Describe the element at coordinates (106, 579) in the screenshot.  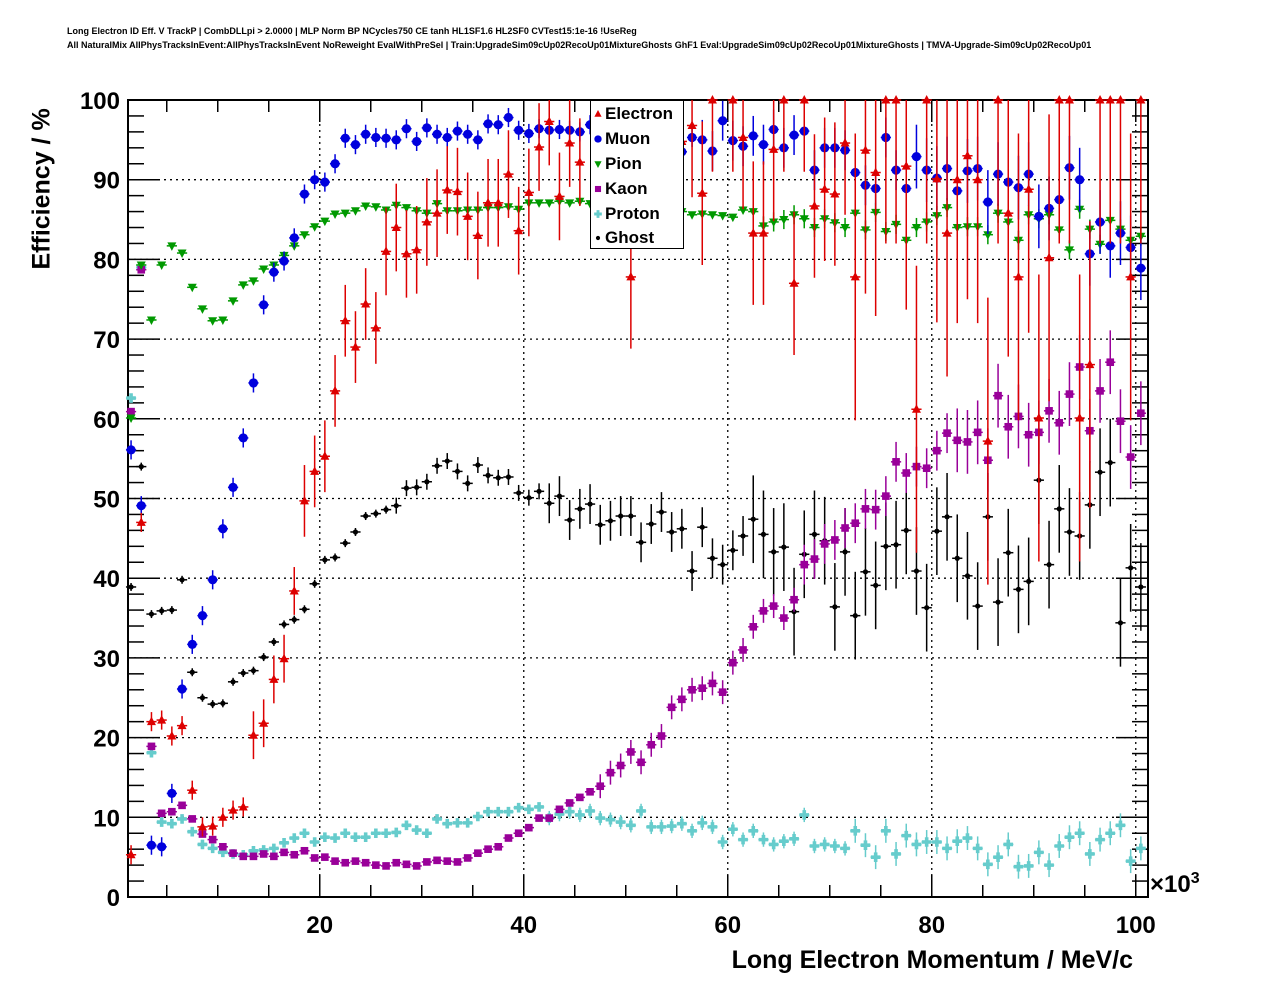
I see `y-tick-label: 40` at that location.